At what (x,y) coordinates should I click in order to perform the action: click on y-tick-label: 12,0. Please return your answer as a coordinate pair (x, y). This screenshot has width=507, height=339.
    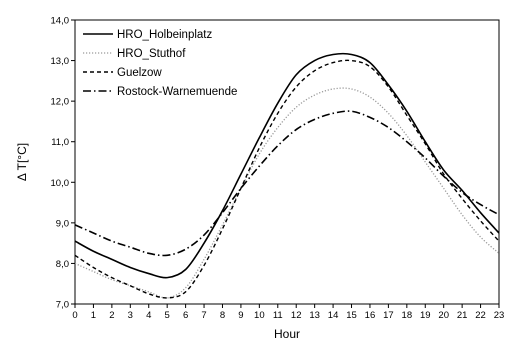
    Looking at the image, I should click on (60, 102).